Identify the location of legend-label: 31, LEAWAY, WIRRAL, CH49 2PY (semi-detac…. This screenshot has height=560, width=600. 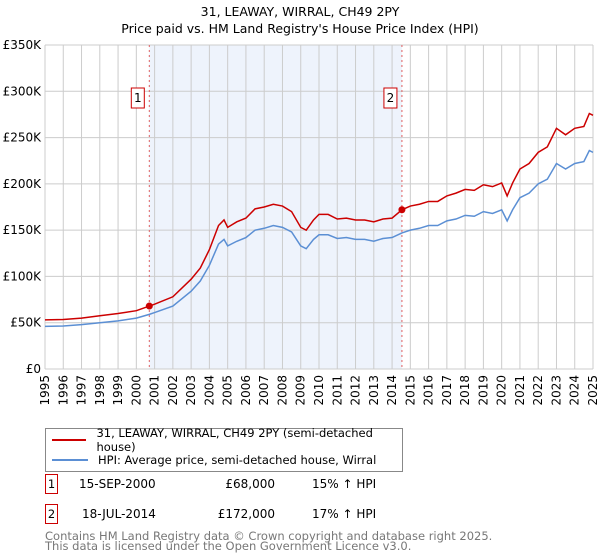
(234, 440).